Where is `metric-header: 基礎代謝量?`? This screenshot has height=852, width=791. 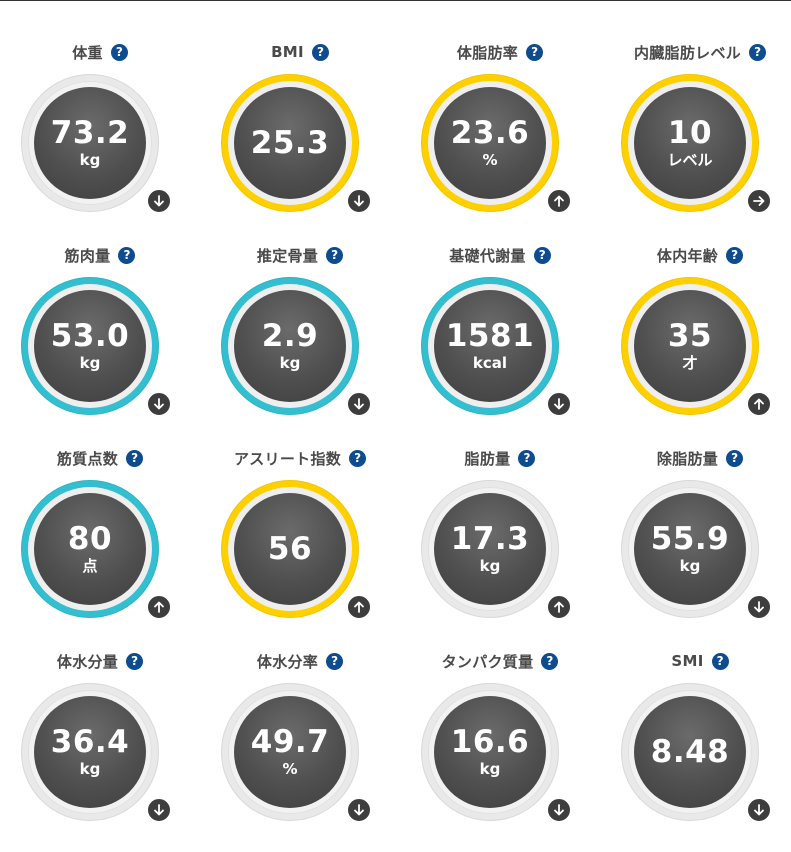 metric-header: 基礎代謝量? is located at coordinates (500, 255).